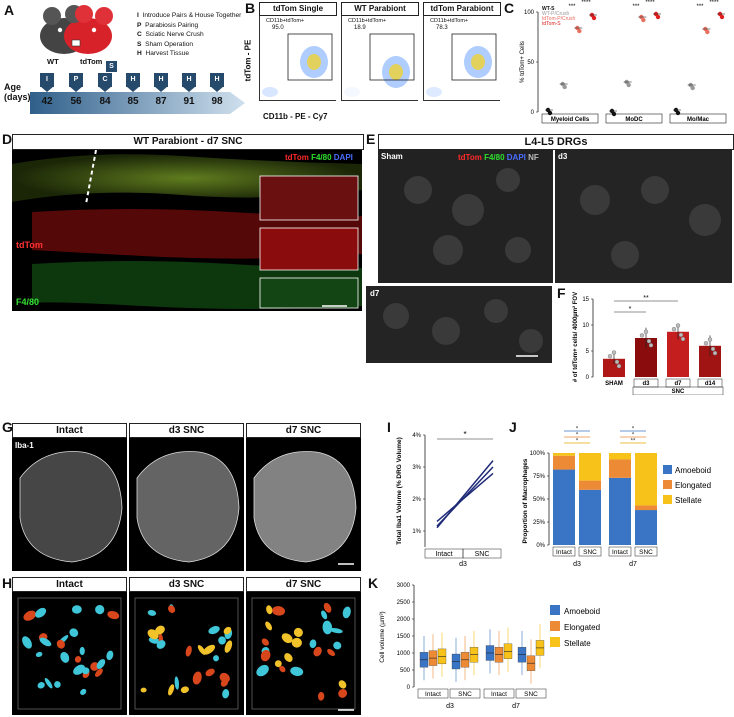 This screenshot has height=717, width=734. Describe the element at coordinates (76, 80) in the screenshot. I see `timeline-event-marker: P` at that location.